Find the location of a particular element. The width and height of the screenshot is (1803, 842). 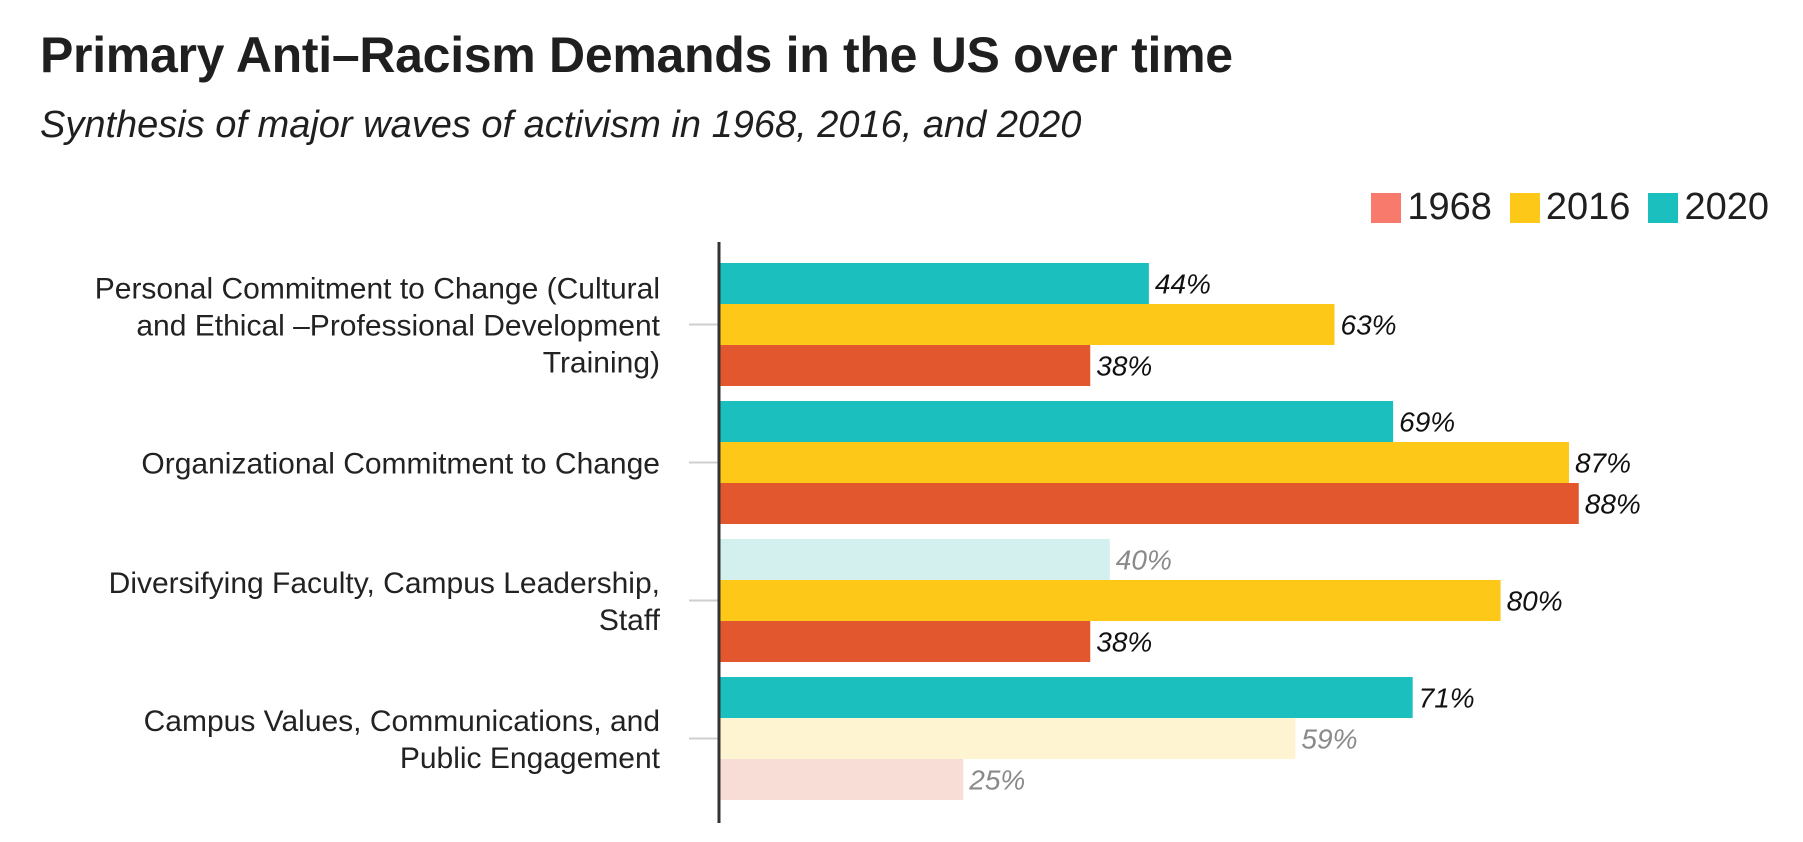

bar-value-label: 80% is located at coordinates (1535, 601).